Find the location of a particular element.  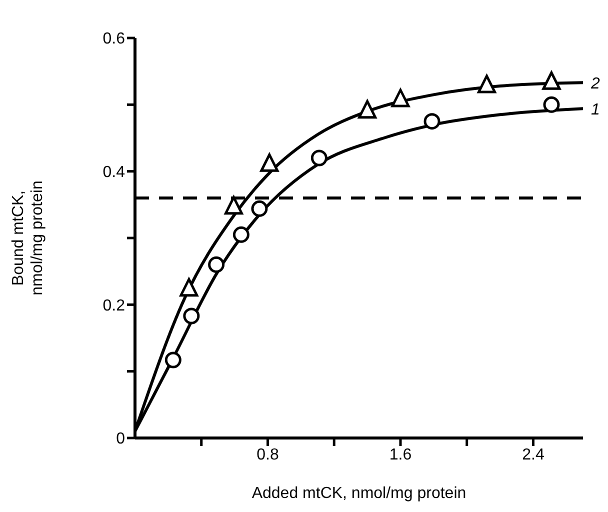

series-label: 1 is located at coordinates (595, 110).